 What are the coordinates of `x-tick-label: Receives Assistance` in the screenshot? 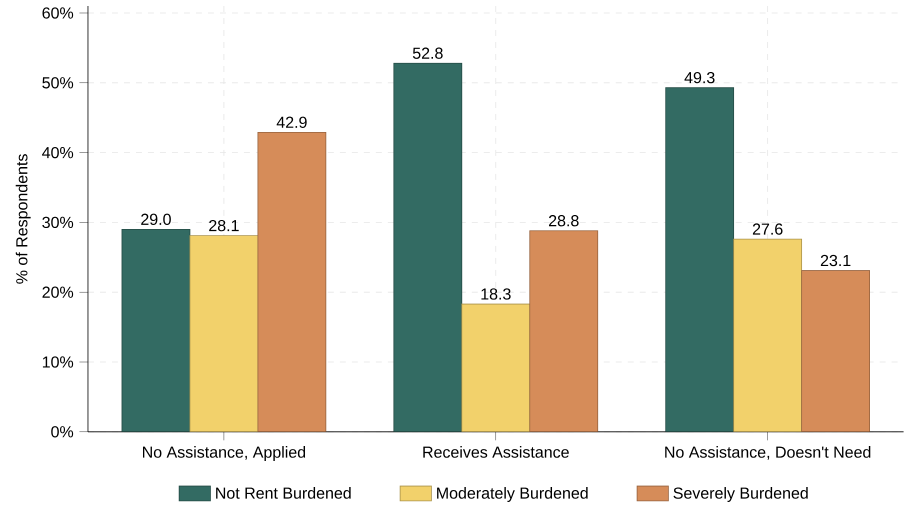 It's located at (496, 452).